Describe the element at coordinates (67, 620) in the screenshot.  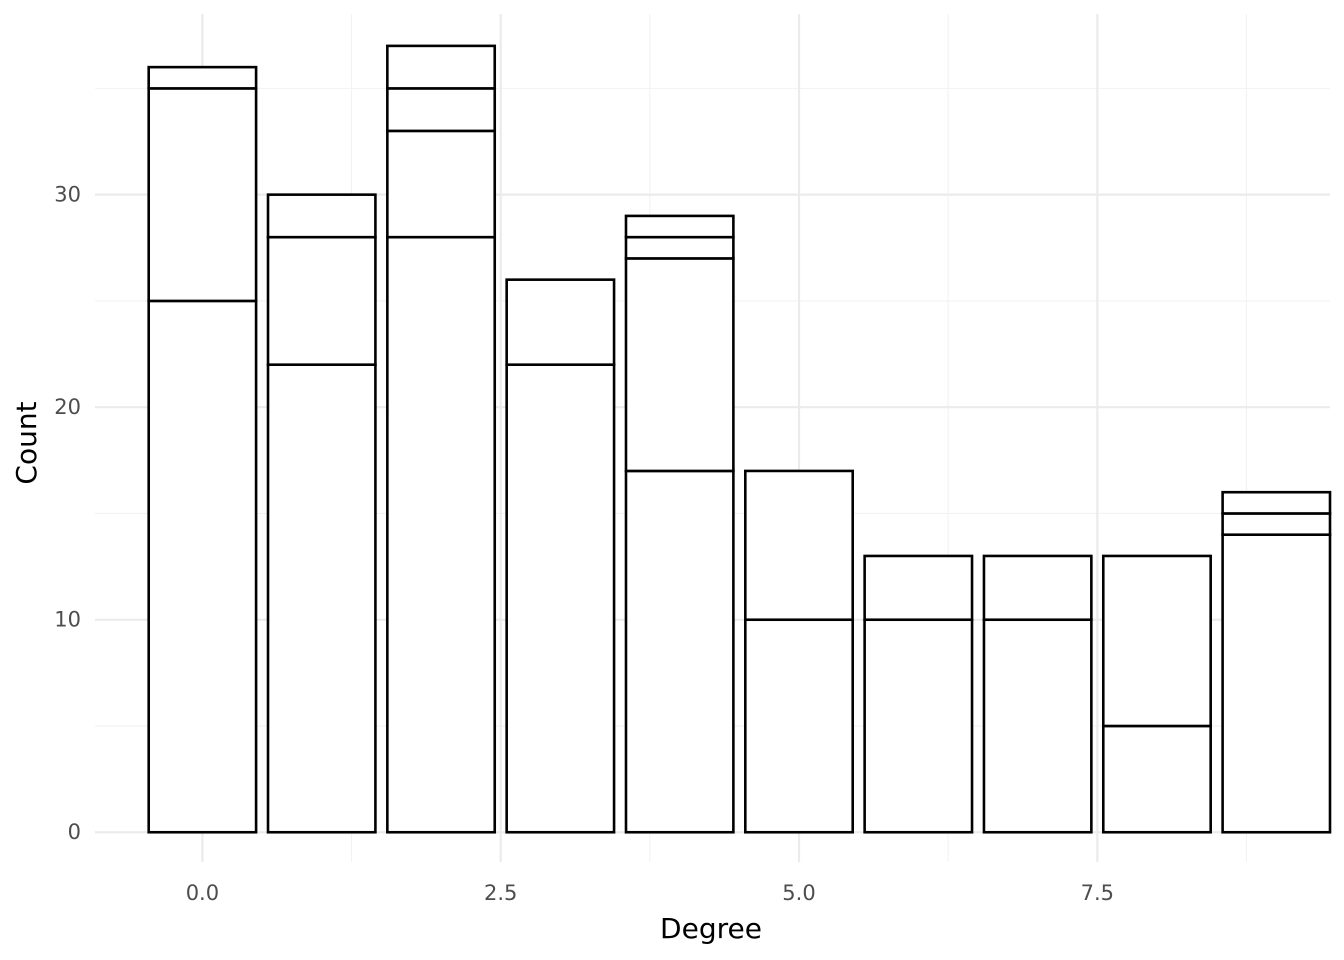
I see `y-tick-label: 10` at that location.